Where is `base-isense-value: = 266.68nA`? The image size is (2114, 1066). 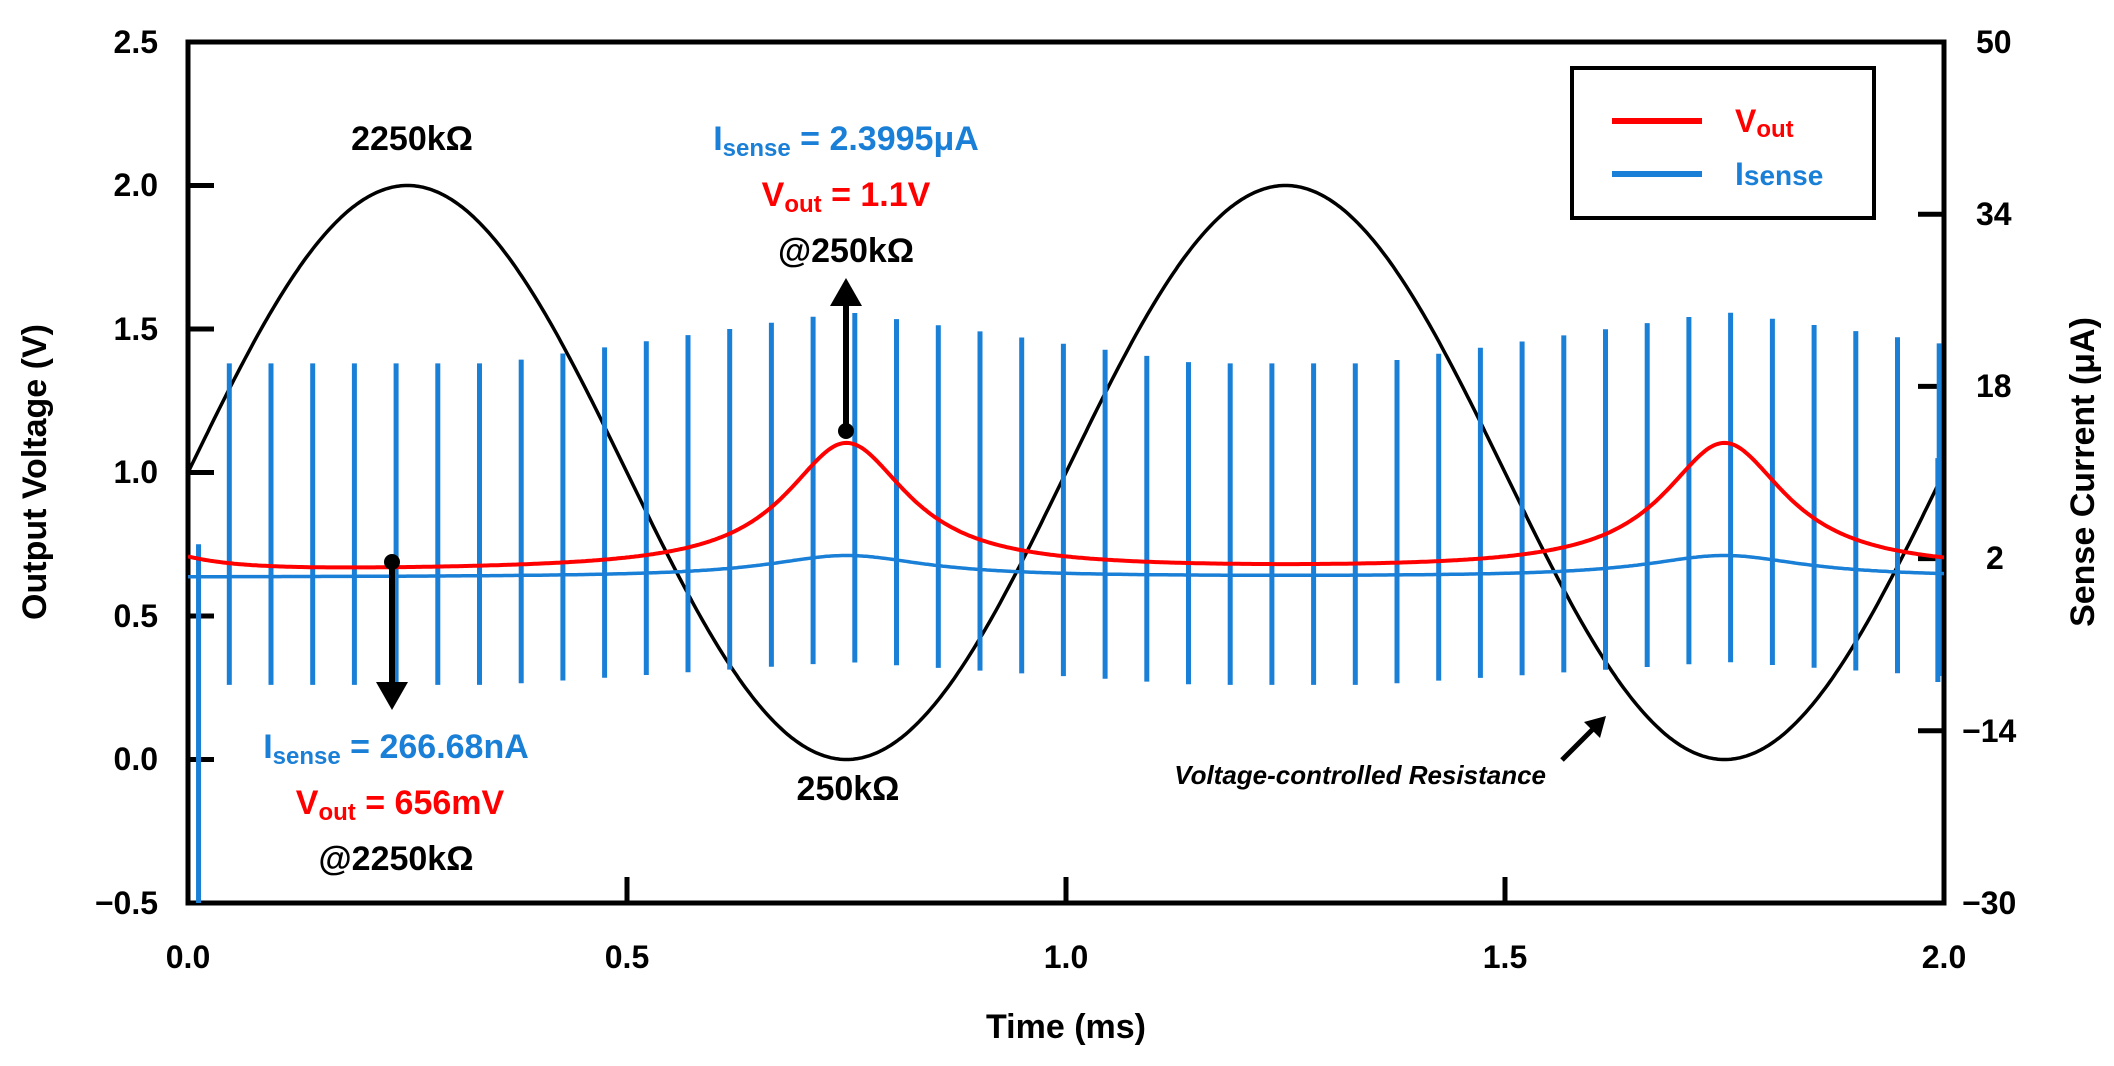 base-isense-value: = 266.68nA is located at coordinates (435, 747).